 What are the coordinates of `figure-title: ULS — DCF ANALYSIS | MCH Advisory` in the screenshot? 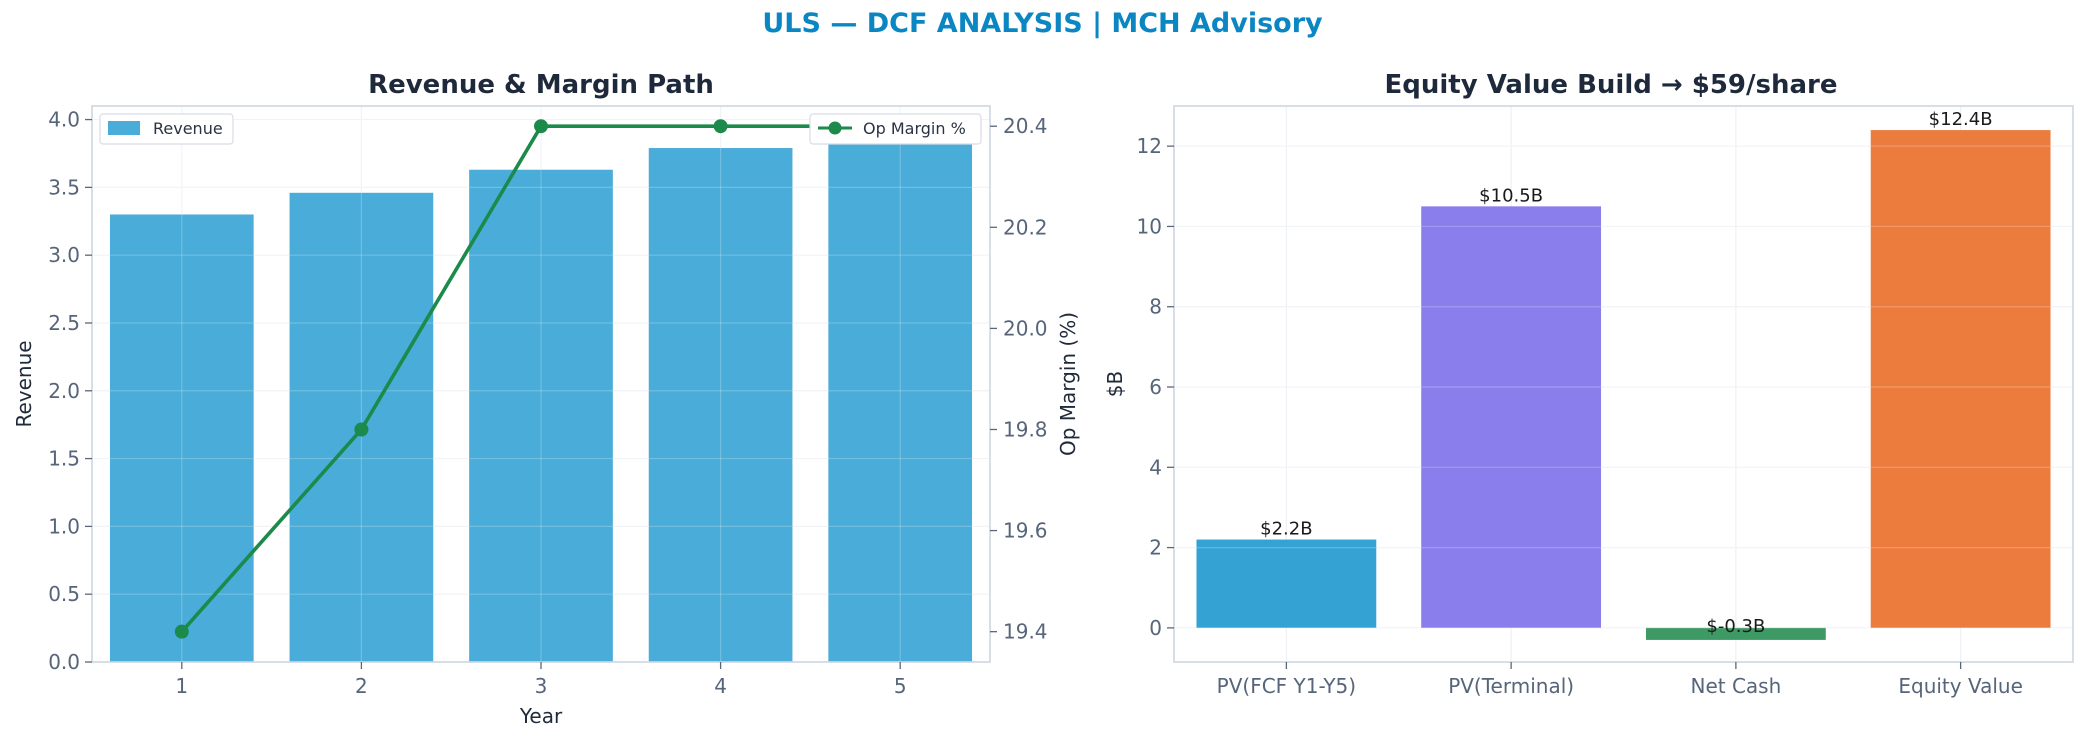 It's located at (1042, 23).